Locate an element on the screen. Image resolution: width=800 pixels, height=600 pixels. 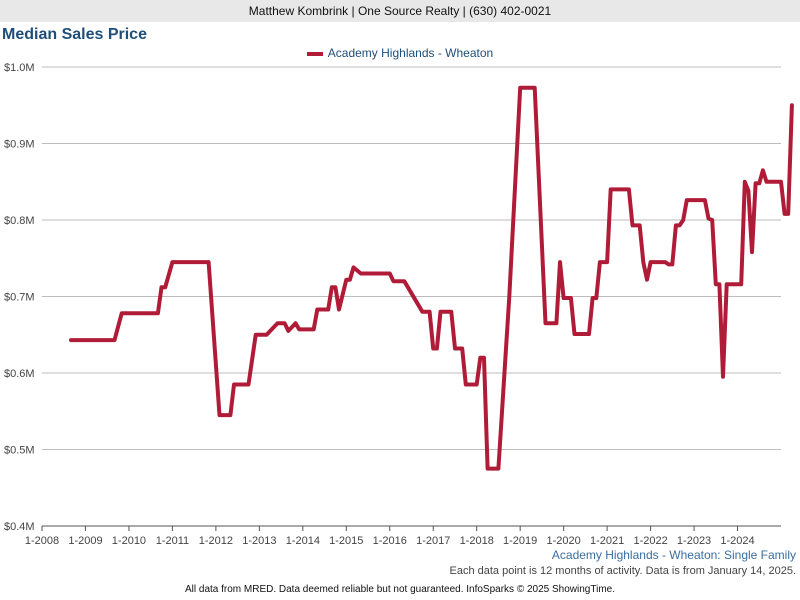
y-tick-label: $0.8M is located at coordinates (19, 221).